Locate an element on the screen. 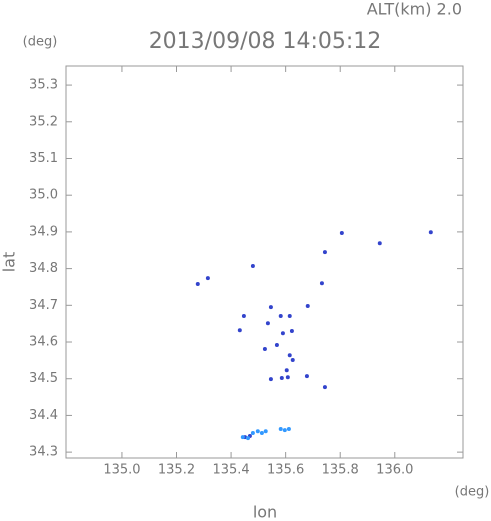  x-tick-label: 135.2 is located at coordinates (176, 470).